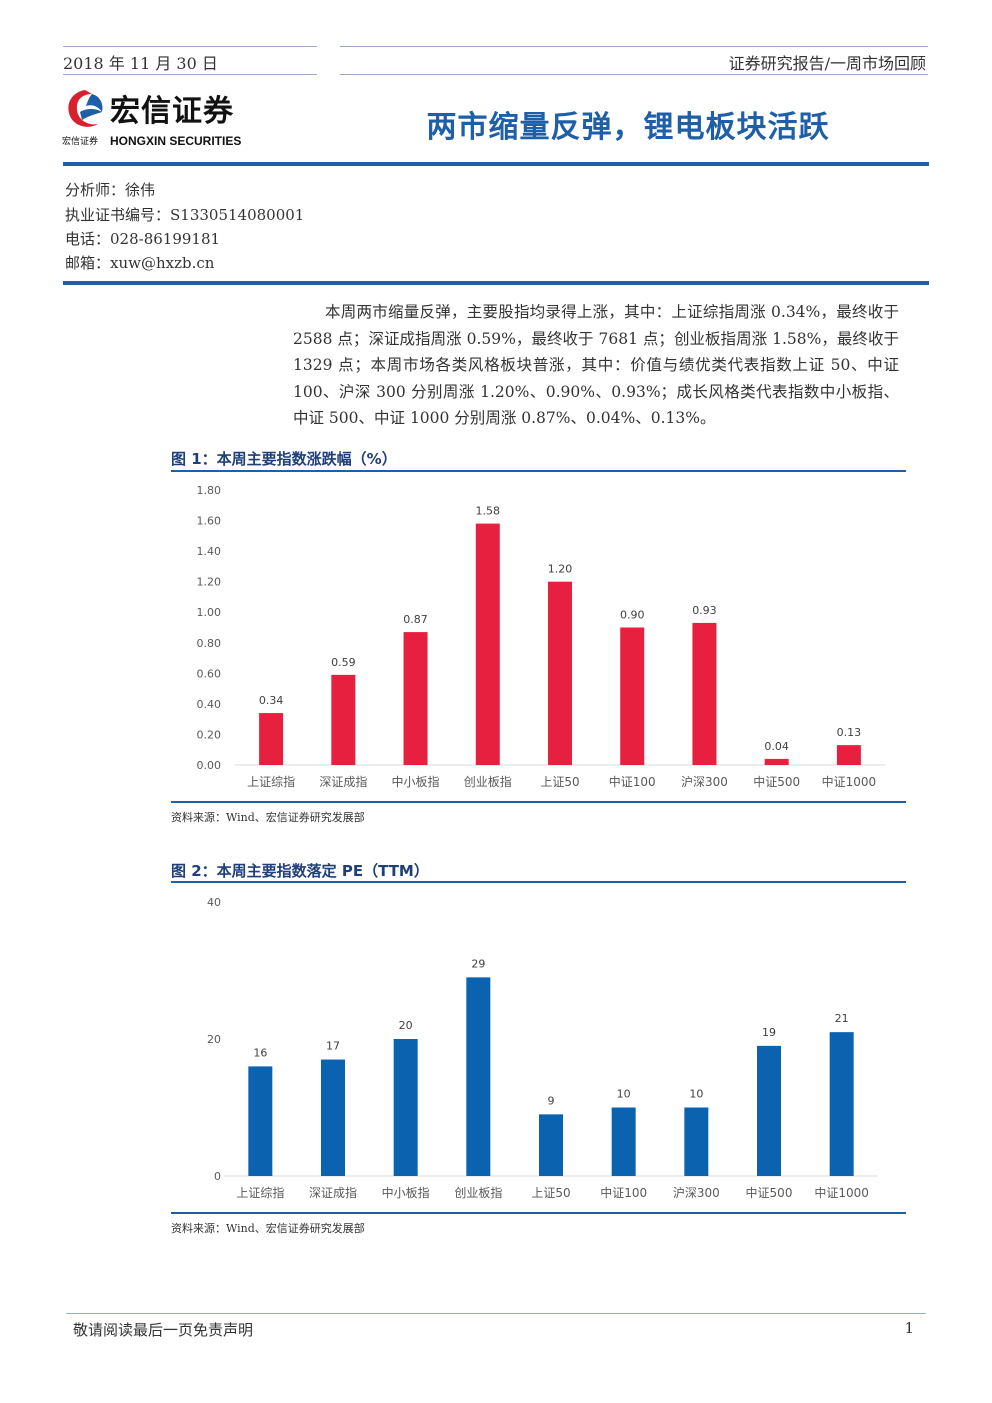 Image resolution: width=992 pixels, height=1403 pixels. I want to click on chart1-category-label: 沪深300, so click(704, 782).